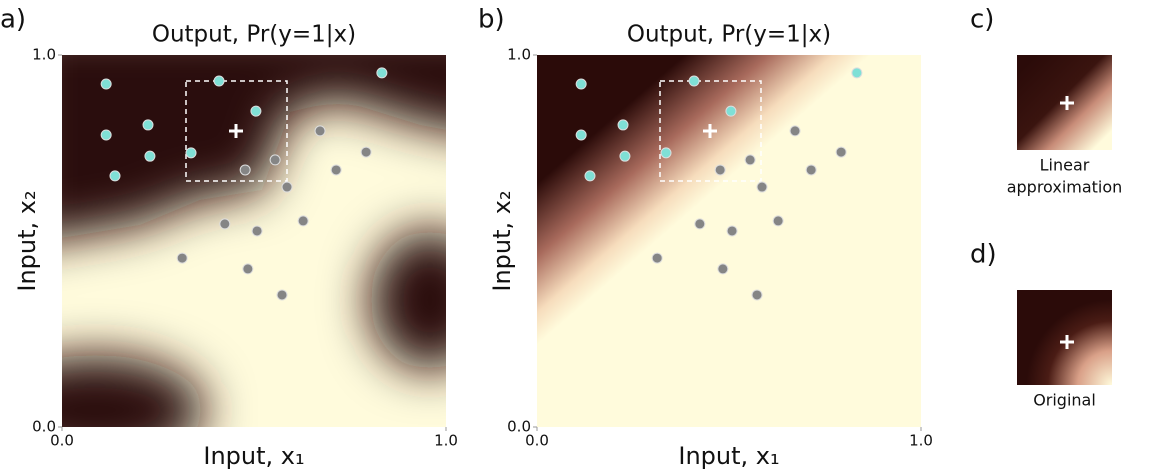  I want to click on caption: Original, so click(1064, 400).